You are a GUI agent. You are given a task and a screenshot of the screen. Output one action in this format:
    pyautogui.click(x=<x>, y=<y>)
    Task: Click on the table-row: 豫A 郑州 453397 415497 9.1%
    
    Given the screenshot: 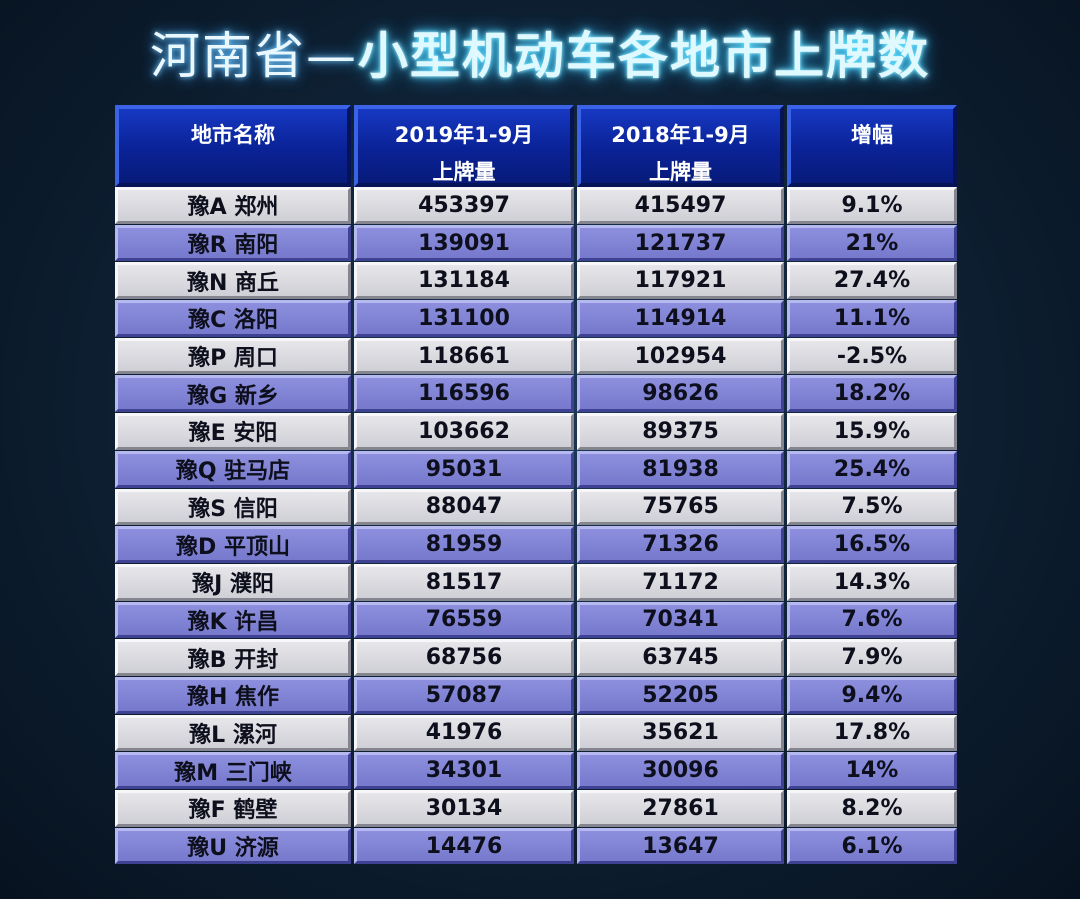 What is the action you would take?
    pyautogui.click(x=537, y=206)
    